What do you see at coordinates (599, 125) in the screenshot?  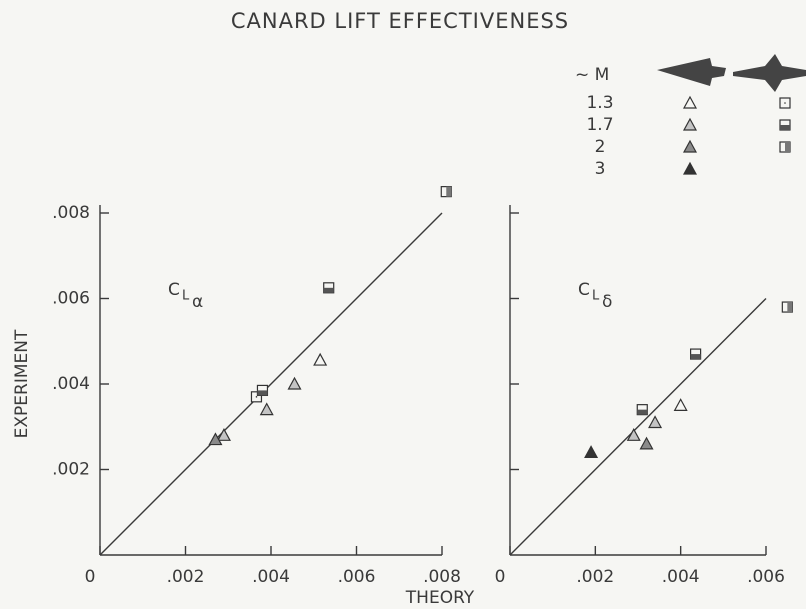 I see `legend-label: 1.7` at bounding box center [599, 125].